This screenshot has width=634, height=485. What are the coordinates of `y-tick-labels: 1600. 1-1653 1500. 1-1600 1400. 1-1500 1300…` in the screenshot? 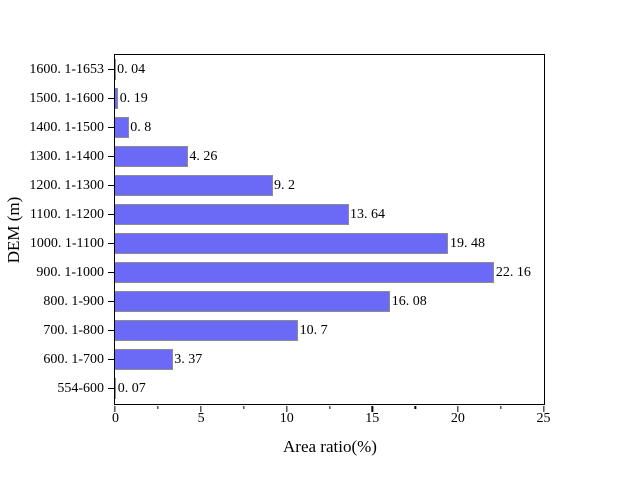 It's located at (52, 230).